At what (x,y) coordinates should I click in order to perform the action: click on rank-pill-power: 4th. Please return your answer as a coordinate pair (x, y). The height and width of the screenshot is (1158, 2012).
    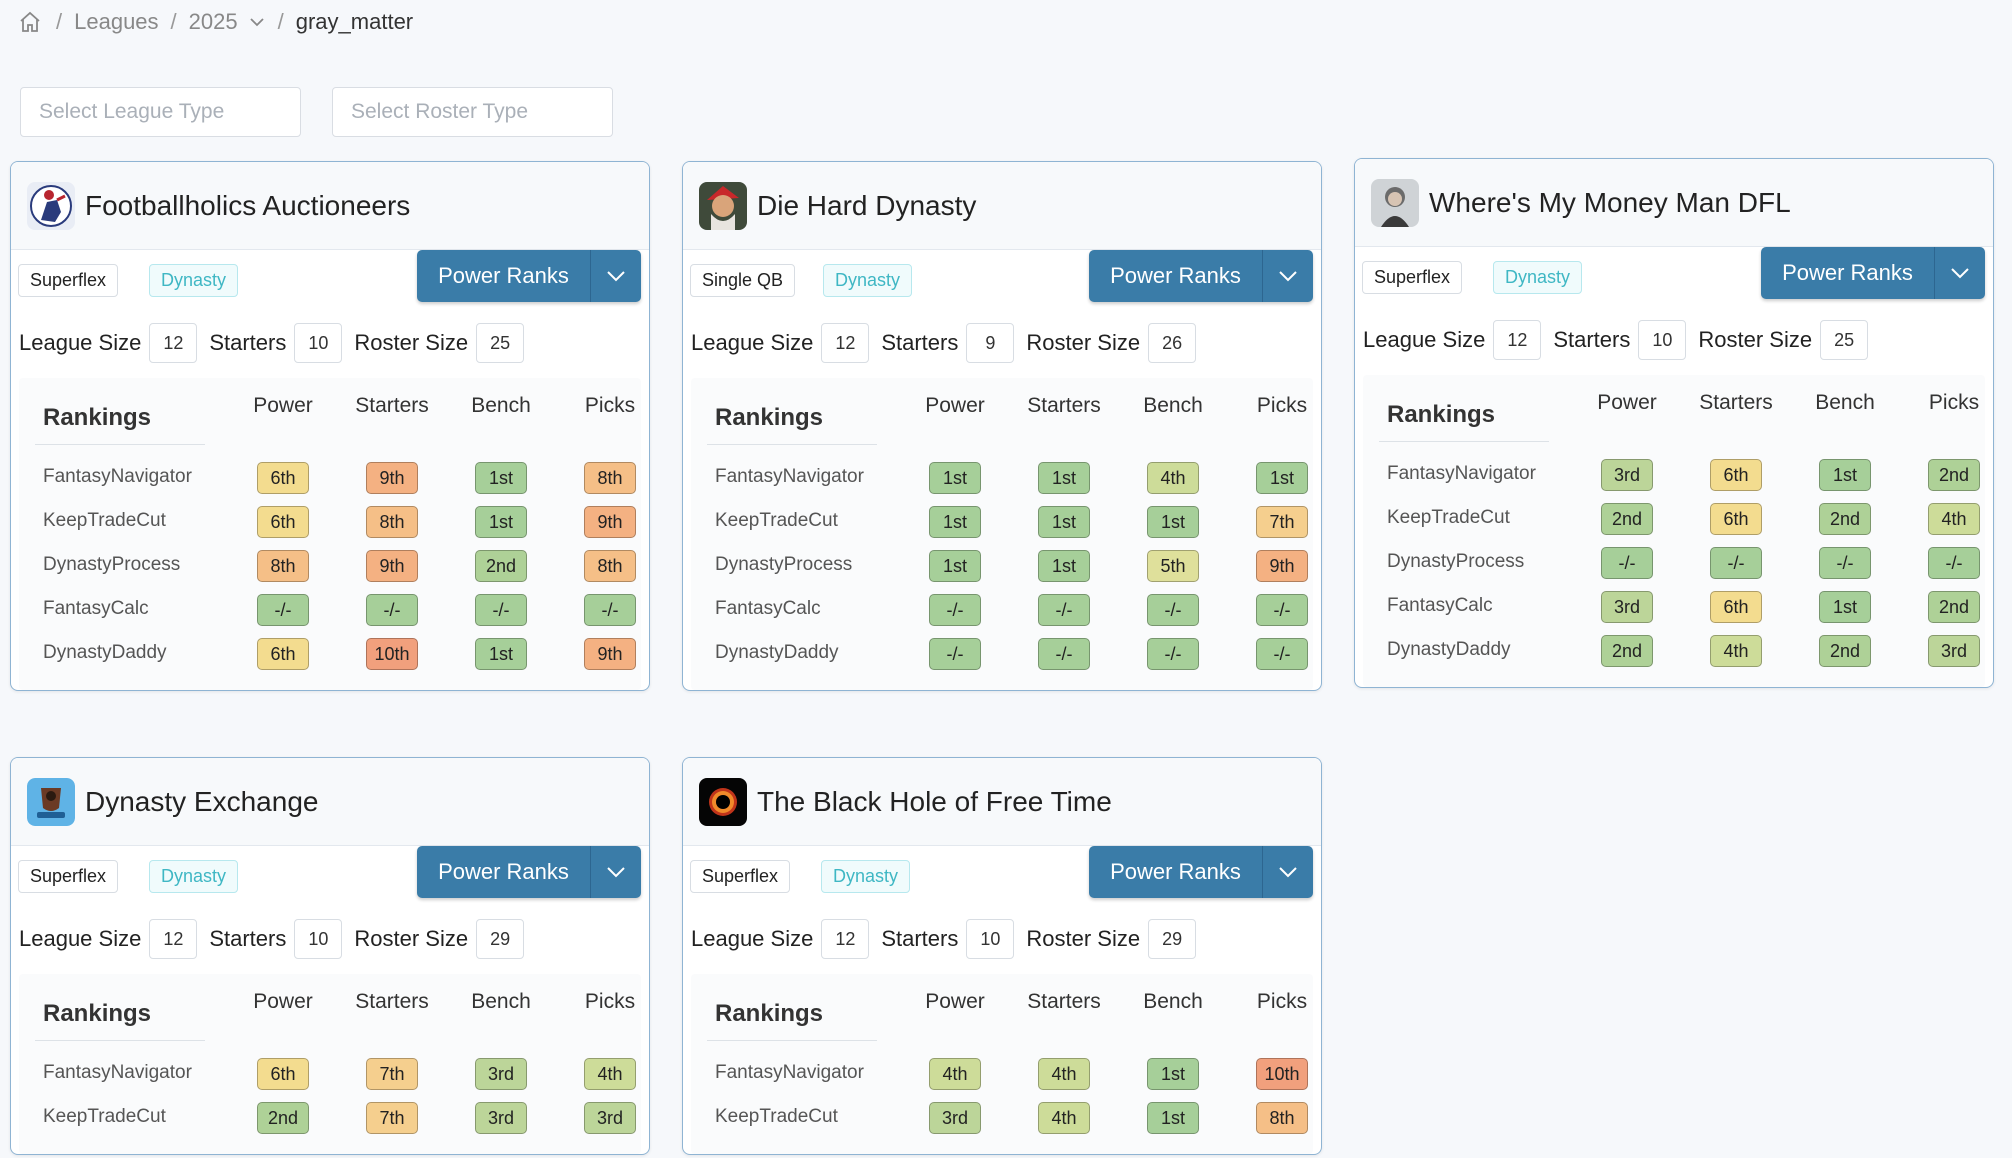
    Looking at the image, I should click on (955, 1074).